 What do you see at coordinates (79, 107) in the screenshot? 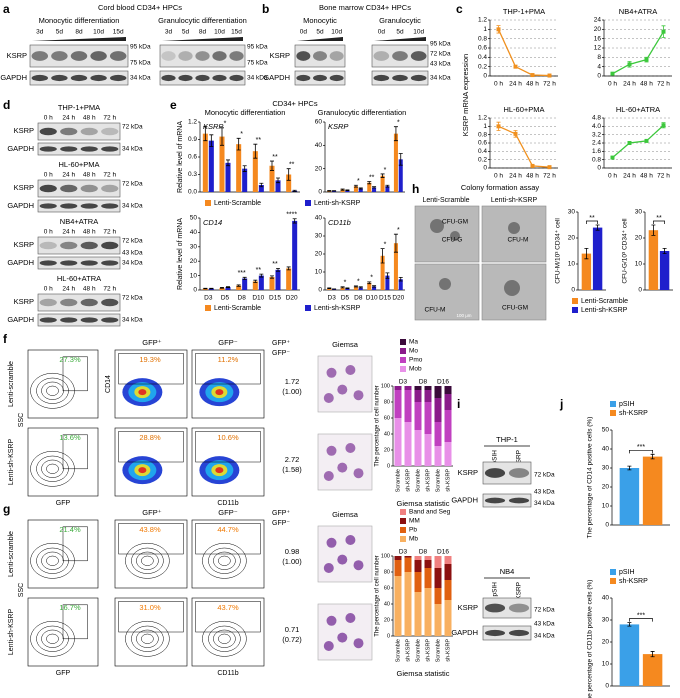
I see `label: THP-1+PMA` at bounding box center [79, 107].